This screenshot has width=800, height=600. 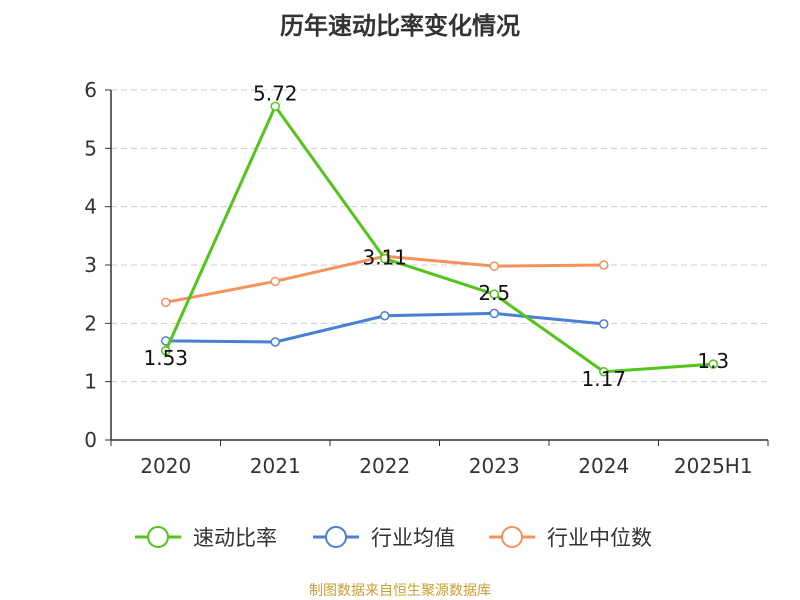 What do you see at coordinates (603, 466) in the screenshot?
I see `x-tick-label: 2024` at bounding box center [603, 466].